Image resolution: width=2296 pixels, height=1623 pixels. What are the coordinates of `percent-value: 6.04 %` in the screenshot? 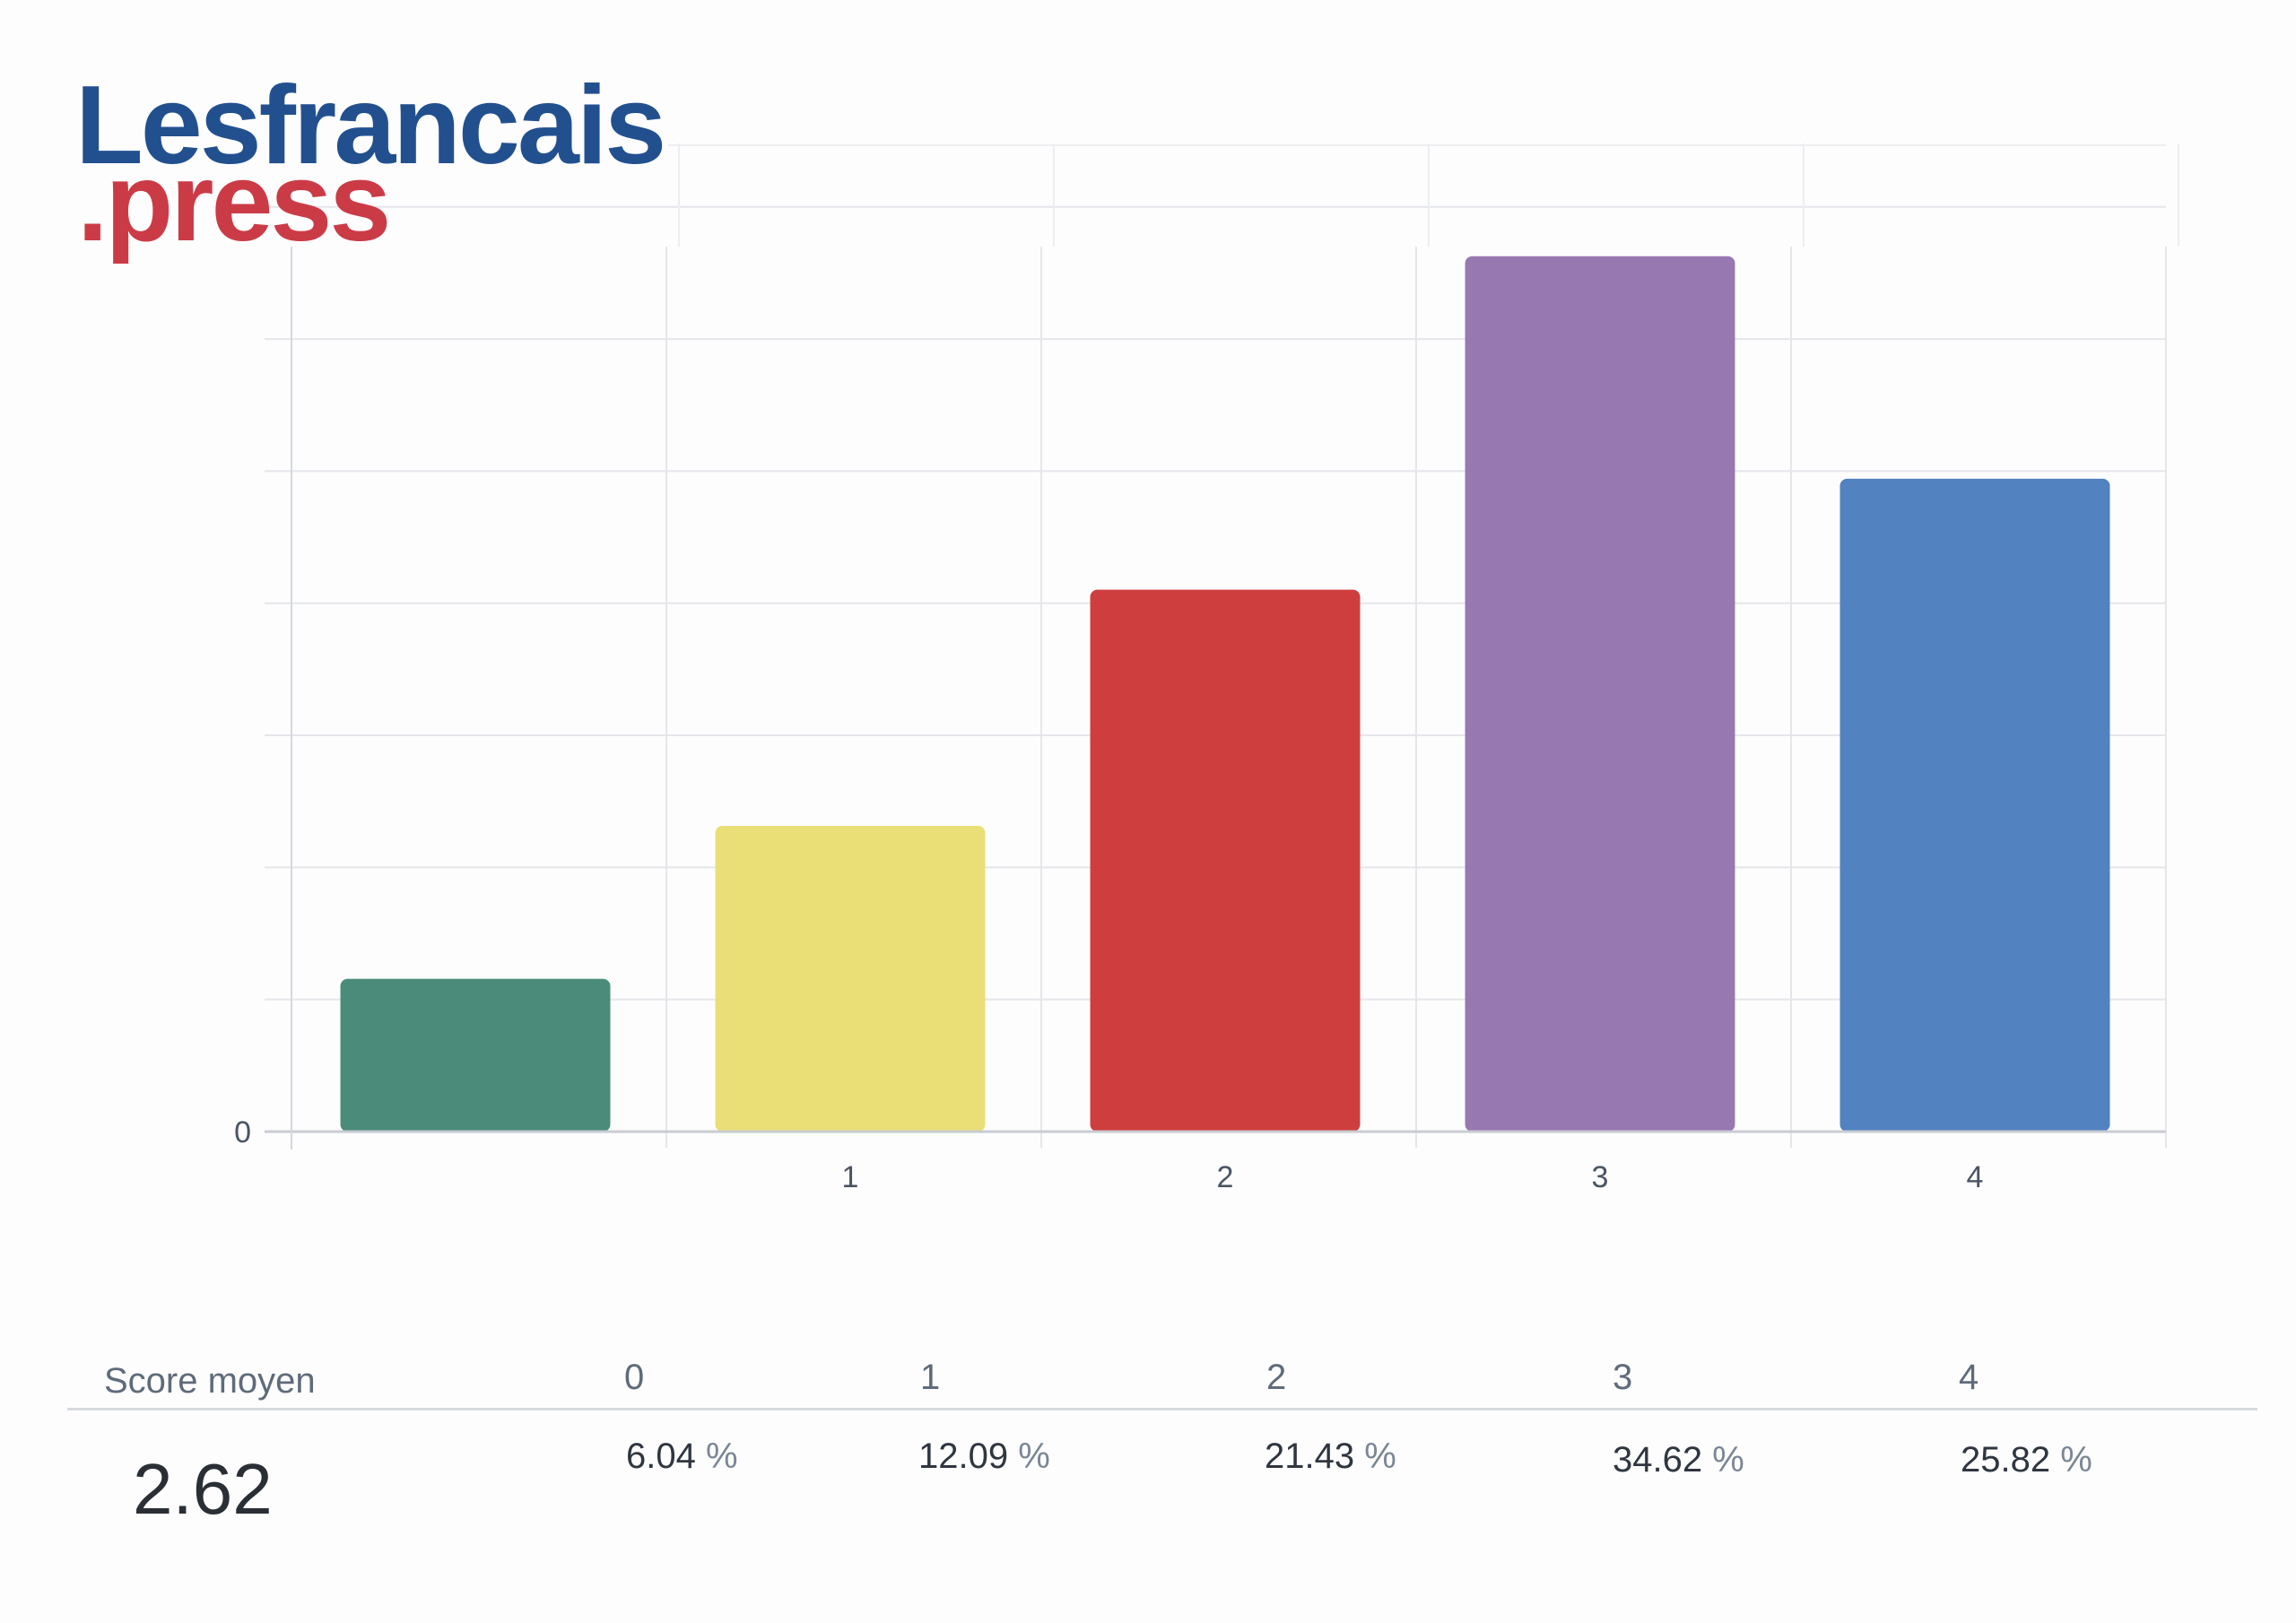 It's located at (682, 1456).